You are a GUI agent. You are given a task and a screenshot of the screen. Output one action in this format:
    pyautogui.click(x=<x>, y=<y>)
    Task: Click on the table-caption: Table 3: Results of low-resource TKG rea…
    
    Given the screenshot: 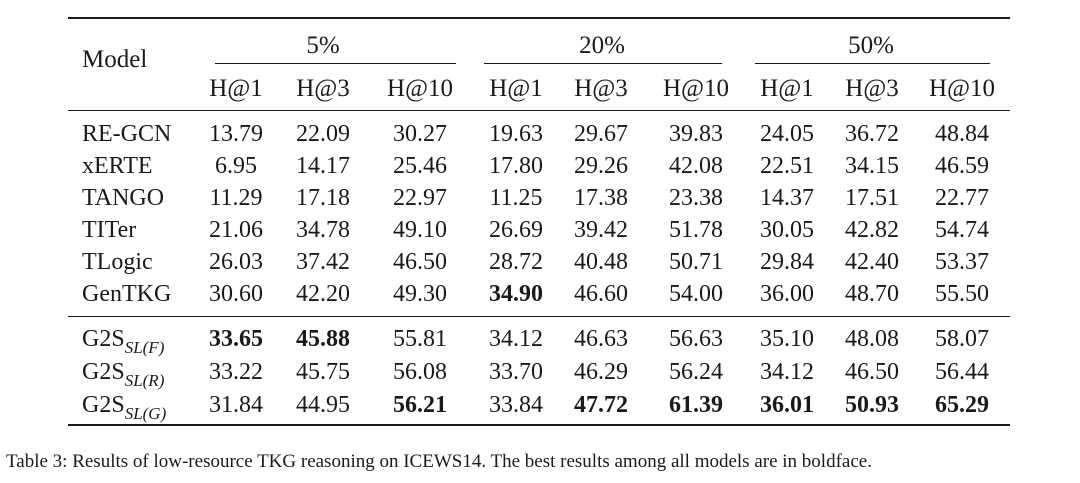 What is the action you would take?
    pyautogui.click(x=439, y=461)
    